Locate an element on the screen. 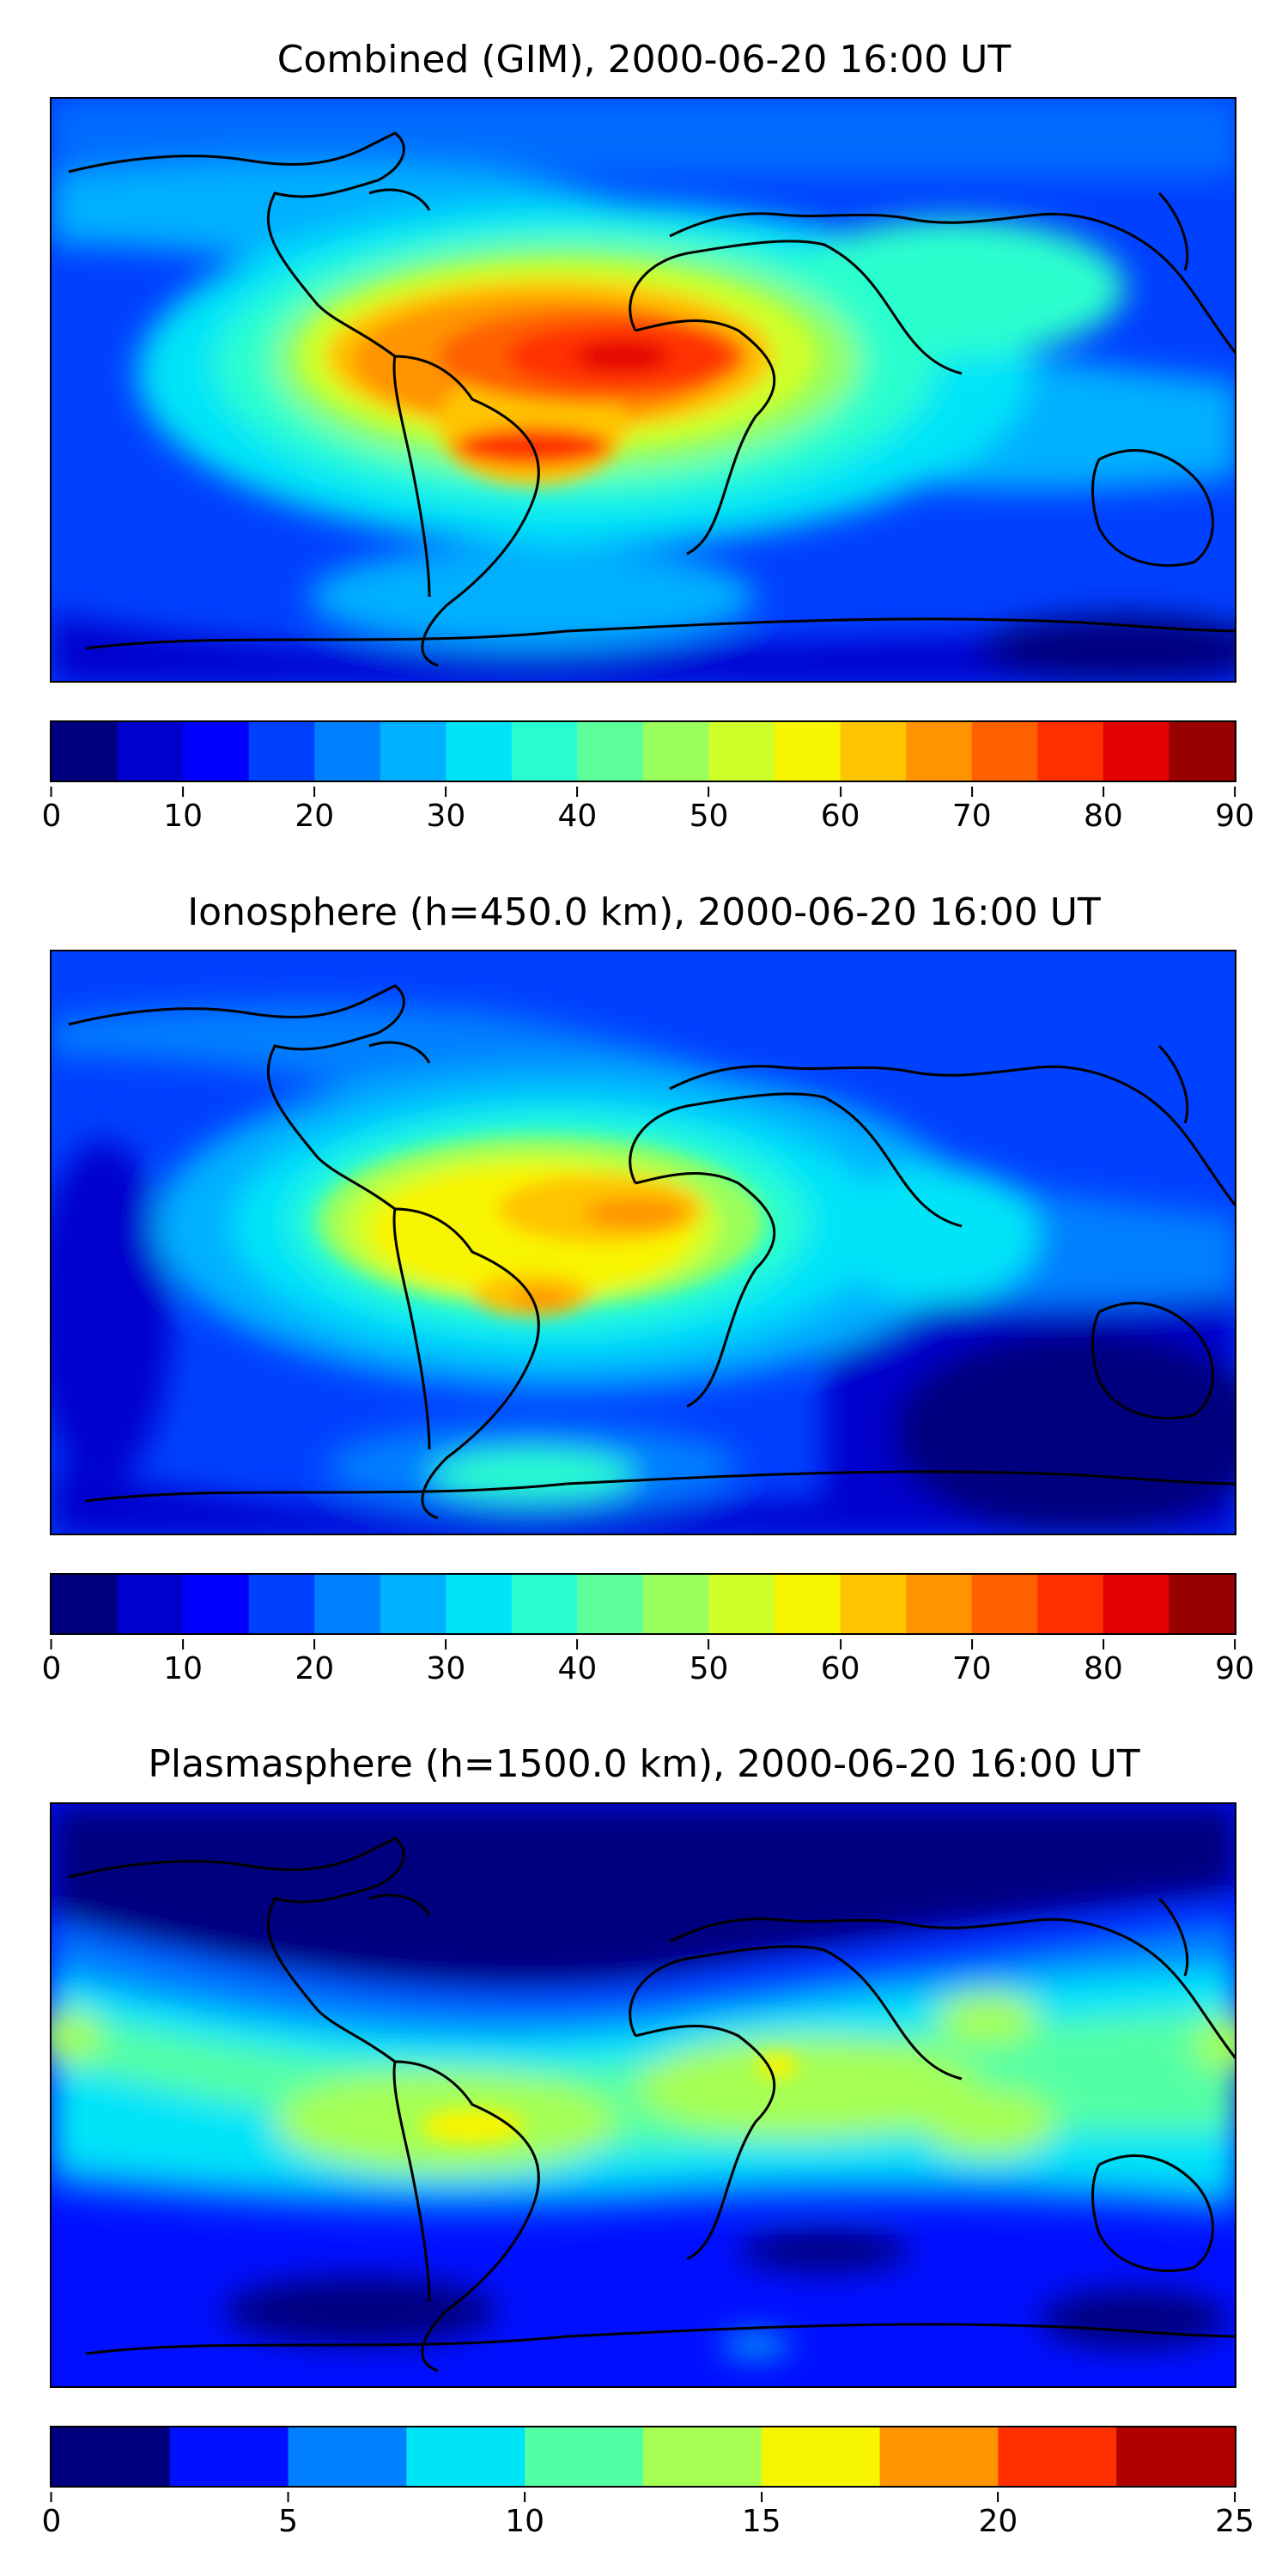 This screenshot has width=1288, height=2576. colorbar-tick-label: 5 is located at coordinates (289, 2522).